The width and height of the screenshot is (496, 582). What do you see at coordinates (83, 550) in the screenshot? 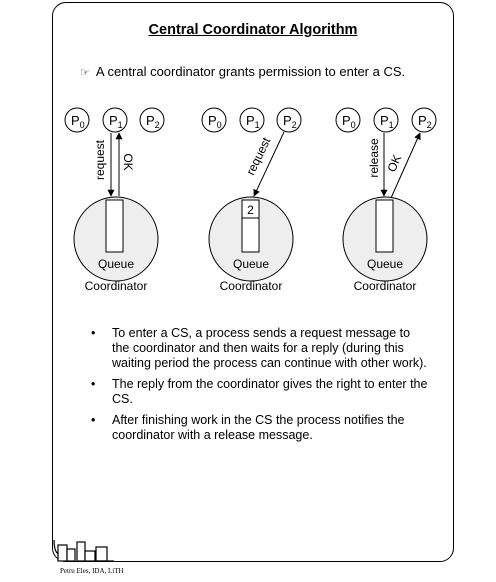
I see `ida-logo` at bounding box center [83, 550].